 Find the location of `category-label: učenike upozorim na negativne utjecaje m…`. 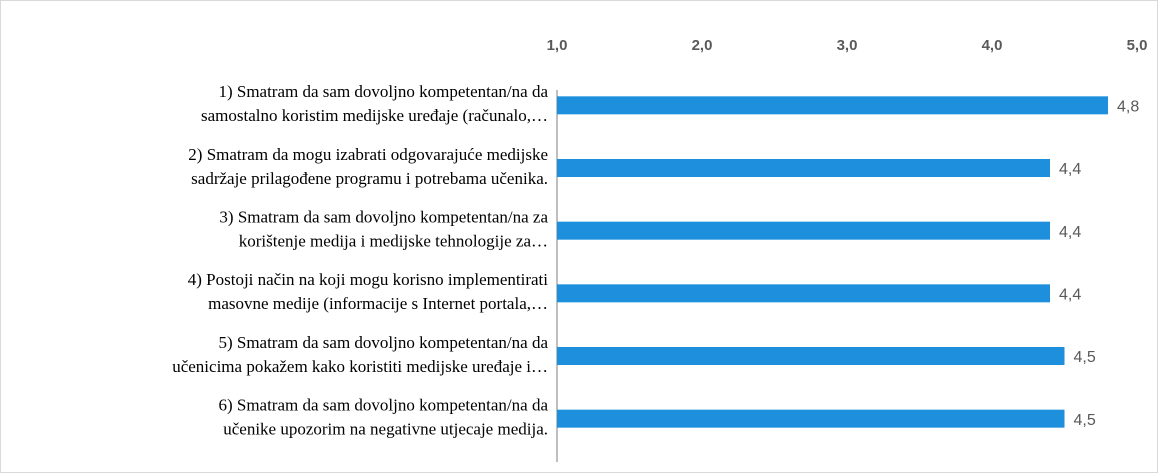

category-label: učenike upozorim na negativne utjecaje m… is located at coordinates (385, 429).